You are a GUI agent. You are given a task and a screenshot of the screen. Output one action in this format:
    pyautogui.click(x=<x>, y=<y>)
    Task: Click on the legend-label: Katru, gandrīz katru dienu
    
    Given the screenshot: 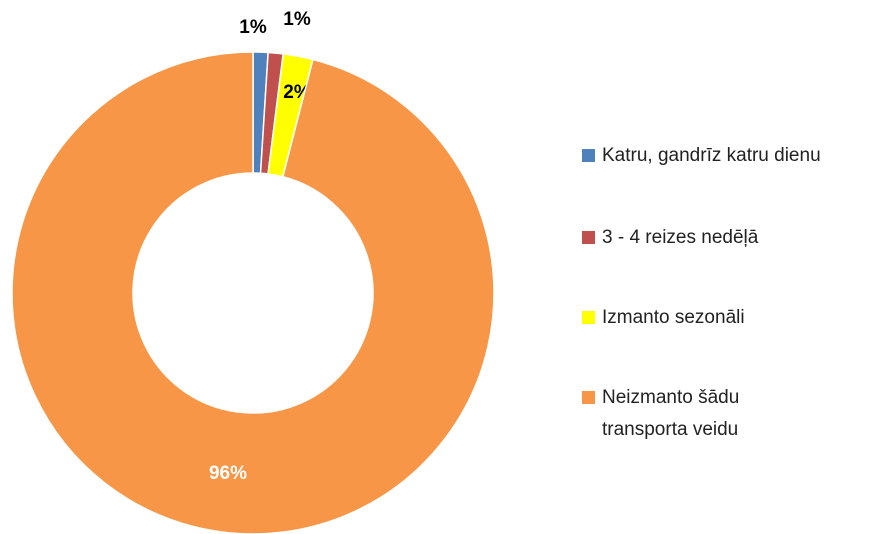 What is the action you would take?
    pyautogui.click(x=711, y=155)
    